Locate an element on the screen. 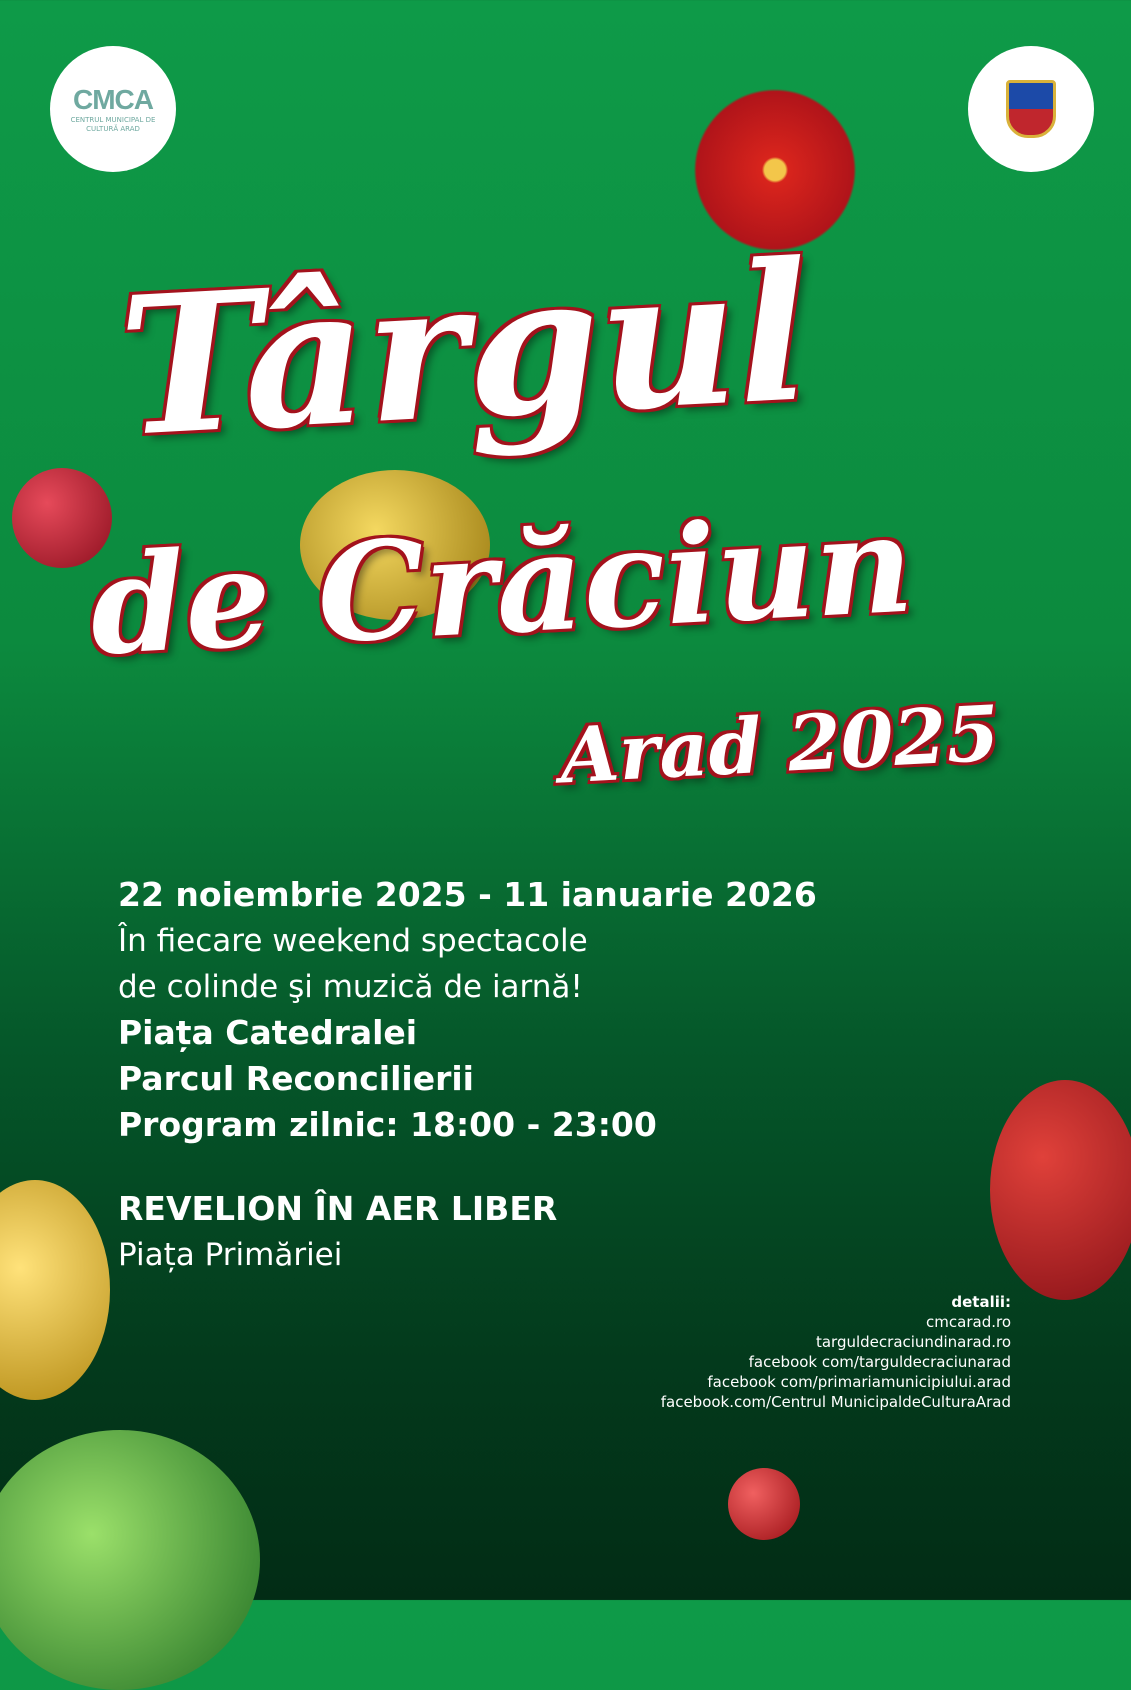 Image resolution: width=1131 pixels, height=1690 pixels. title-line-3: Arad 2025 is located at coordinates (779, 744).